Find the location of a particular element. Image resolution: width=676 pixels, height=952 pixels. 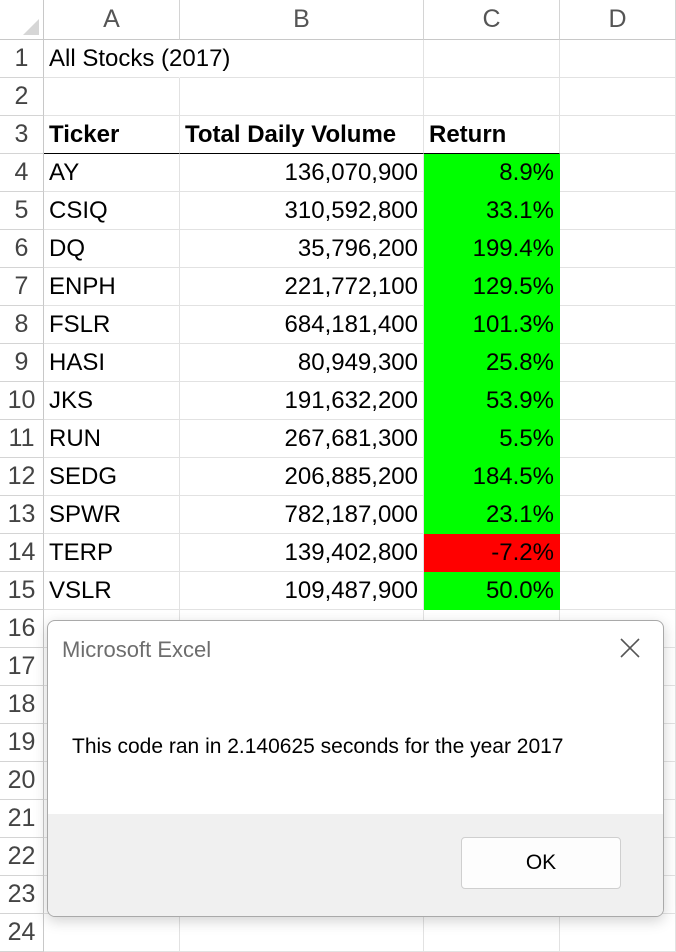

row-header-24: 24 is located at coordinates (22, 933).